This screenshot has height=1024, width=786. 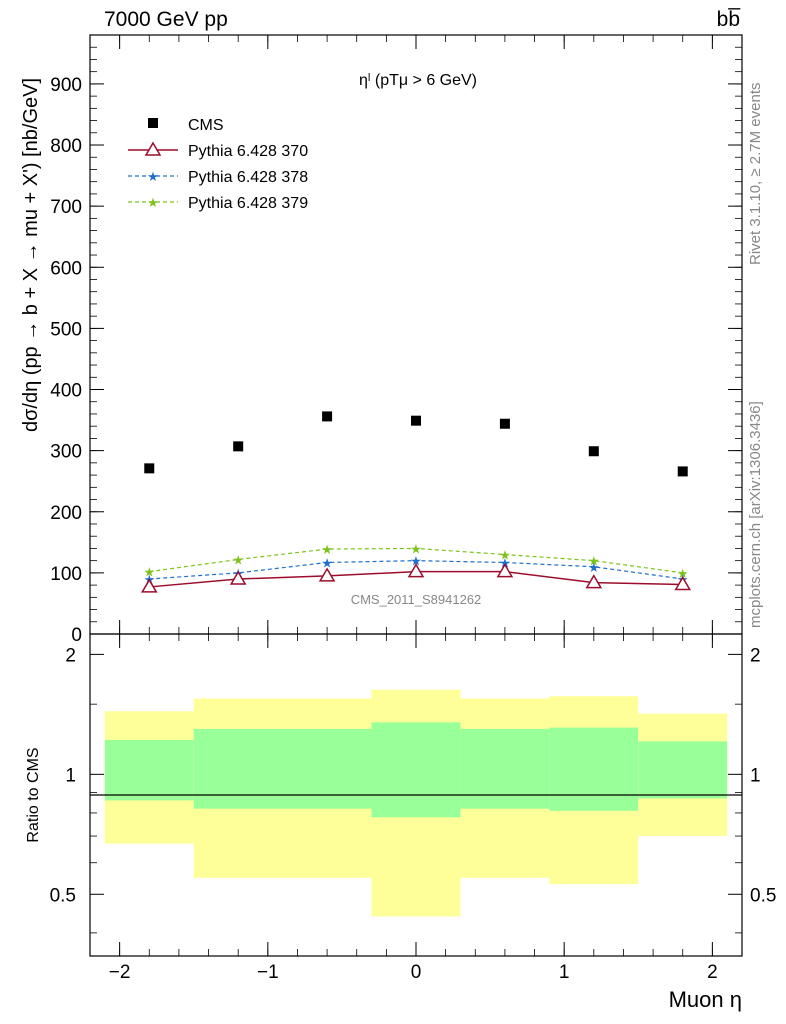 I want to click on x-axis-label: Muon η, so click(x=705, y=999).